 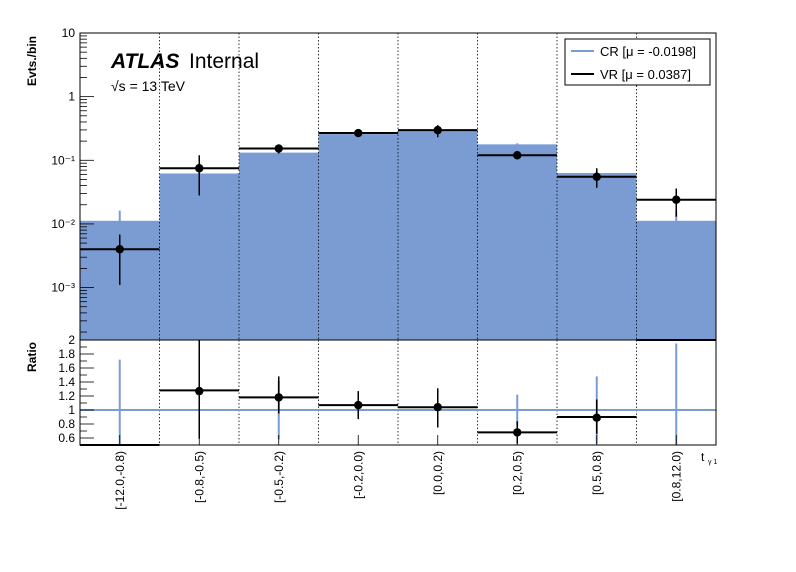 I want to click on ratio-y-tick-label-5: 1.6, so click(x=66, y=368).